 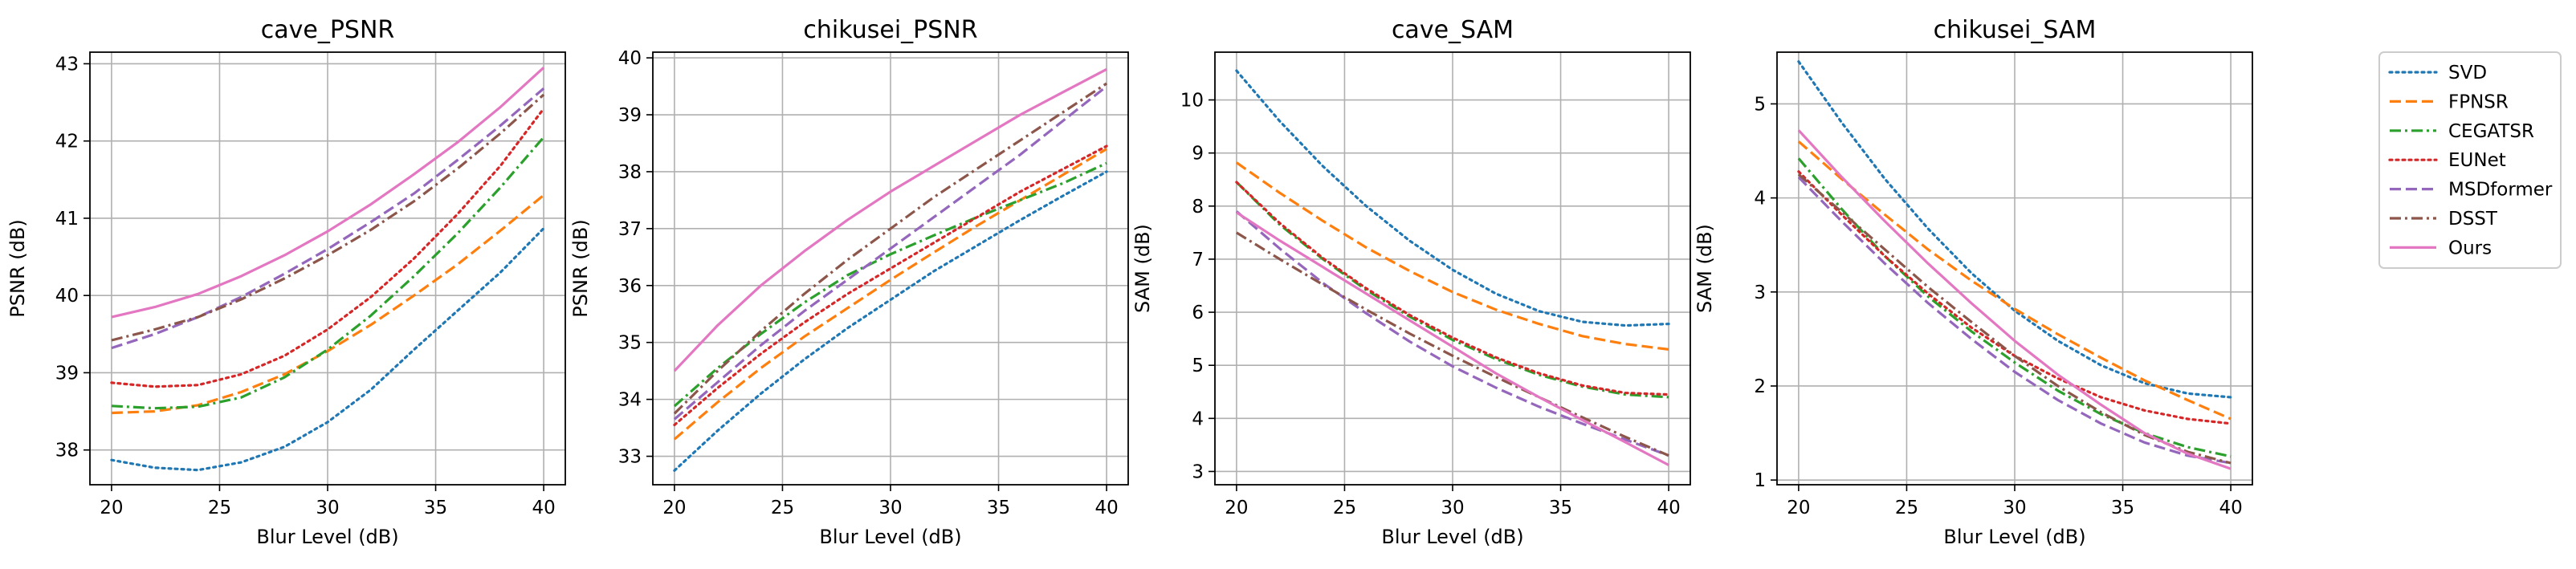 What do you see at coordinates (1192, 101) in the screenshot?
I see `y-tick-label: 10` at bounding box center [1192, 101].